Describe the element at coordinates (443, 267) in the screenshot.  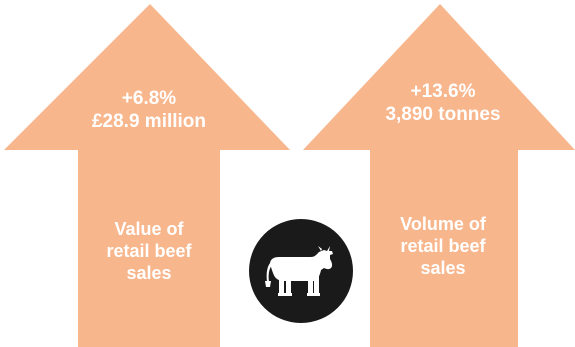
I see `right-label-line-3: sales` at that location.